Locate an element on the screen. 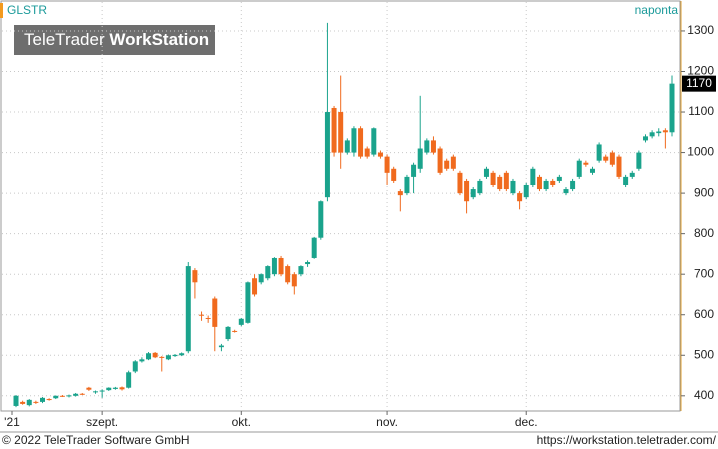 This screenshot has width=718, height=449. copyright: © 2022 TeleTrader Software GmbH is located at coordinates (96, 440).